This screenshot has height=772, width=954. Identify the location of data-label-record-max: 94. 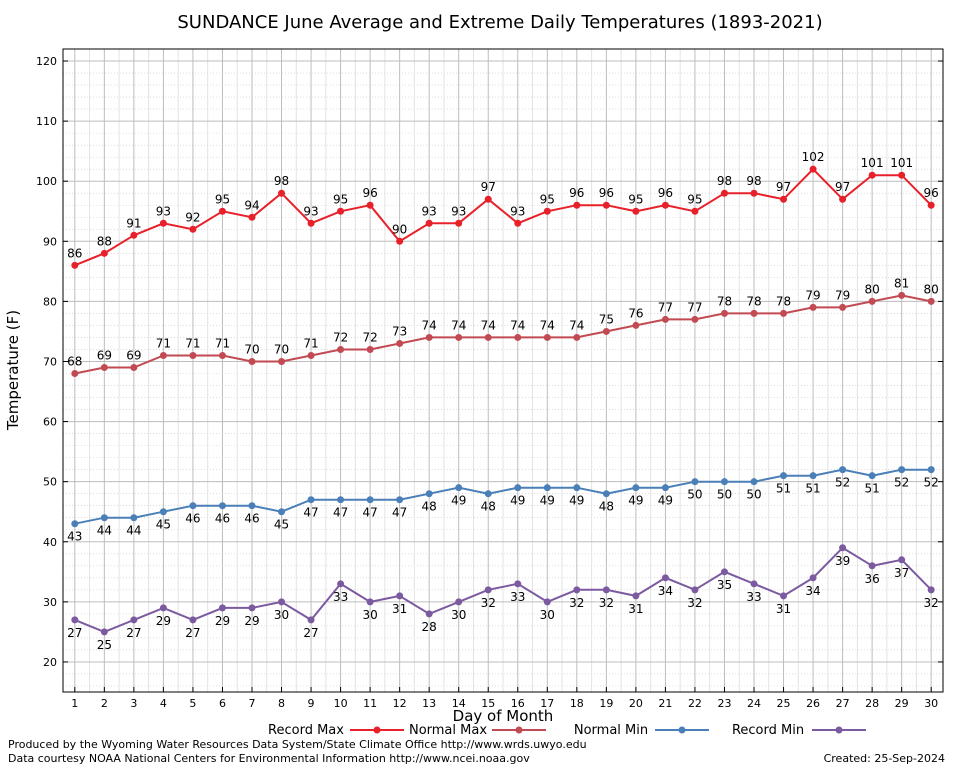
(251, 205).